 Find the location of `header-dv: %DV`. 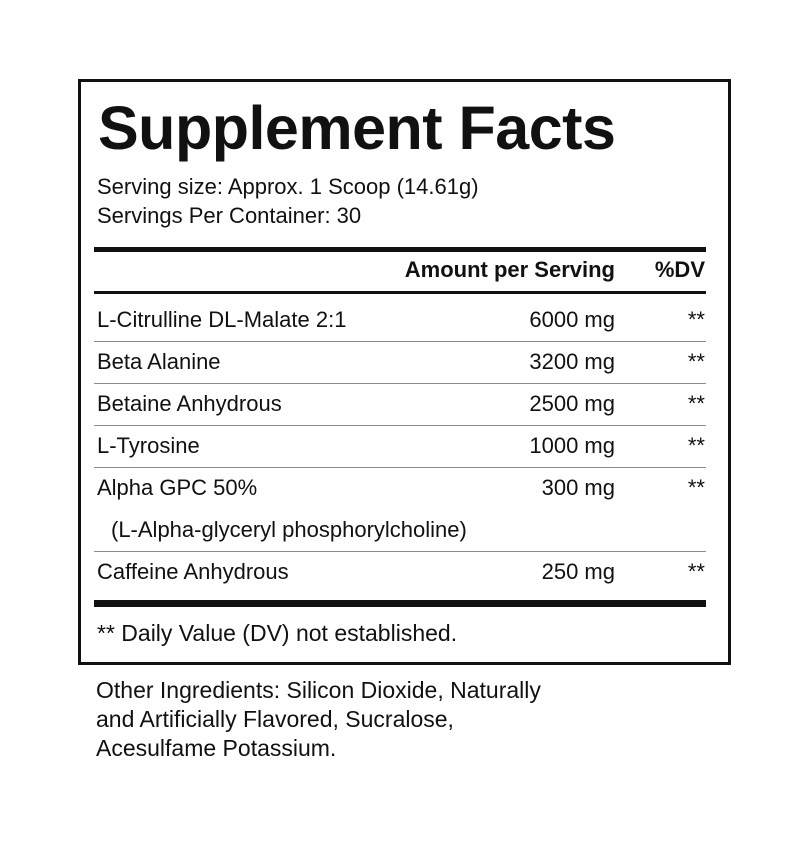

header-dv: %DV is located at coordinates (679, 269).